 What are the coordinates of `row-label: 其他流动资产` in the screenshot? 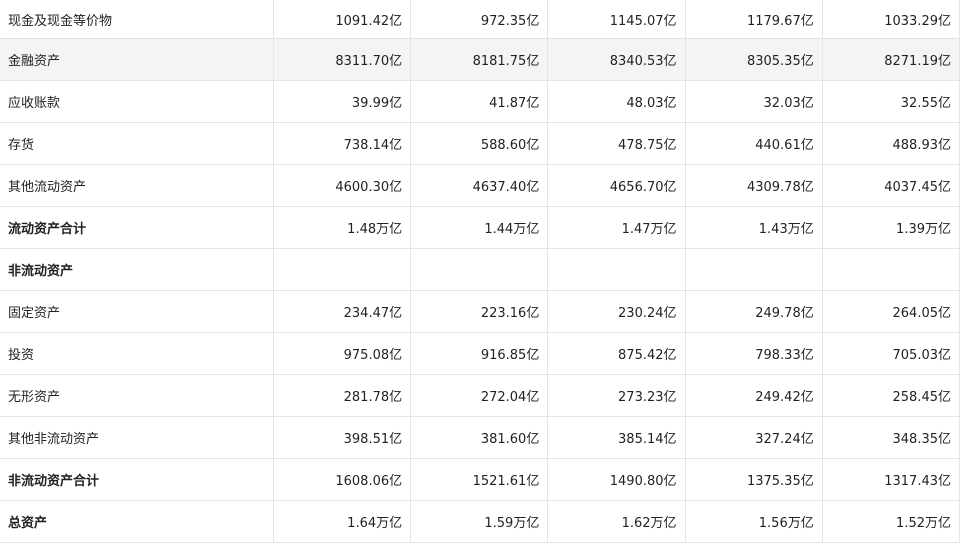 It's located at (137, 185).